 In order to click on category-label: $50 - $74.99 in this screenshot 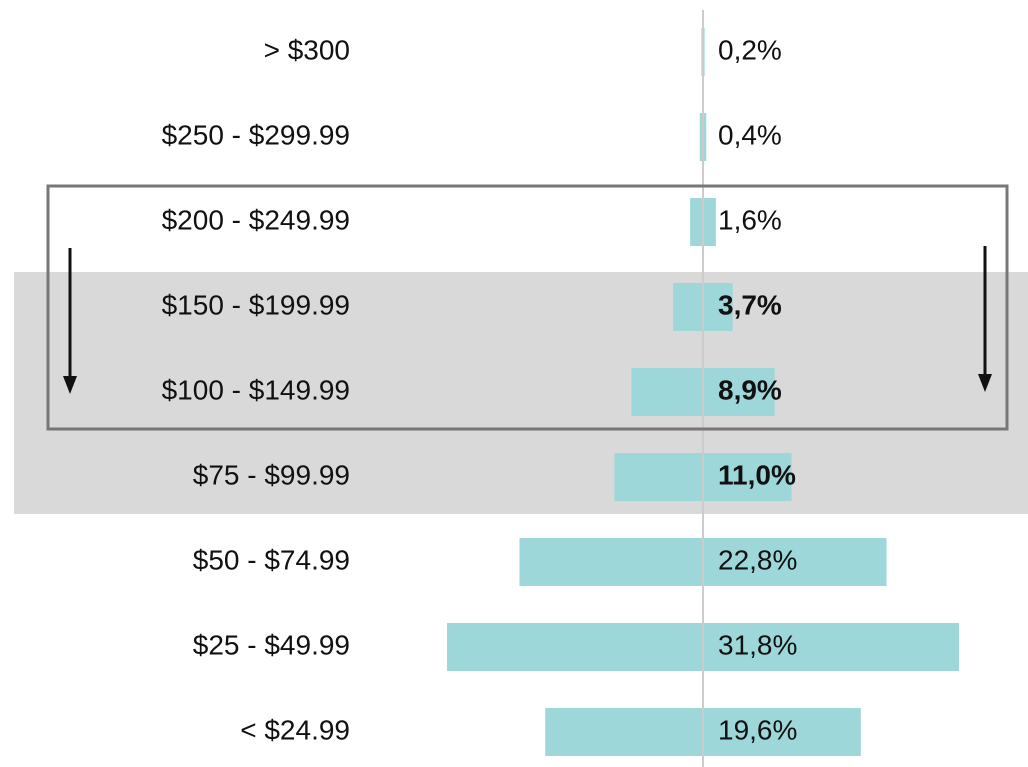, I will do `click(271, 559)`.